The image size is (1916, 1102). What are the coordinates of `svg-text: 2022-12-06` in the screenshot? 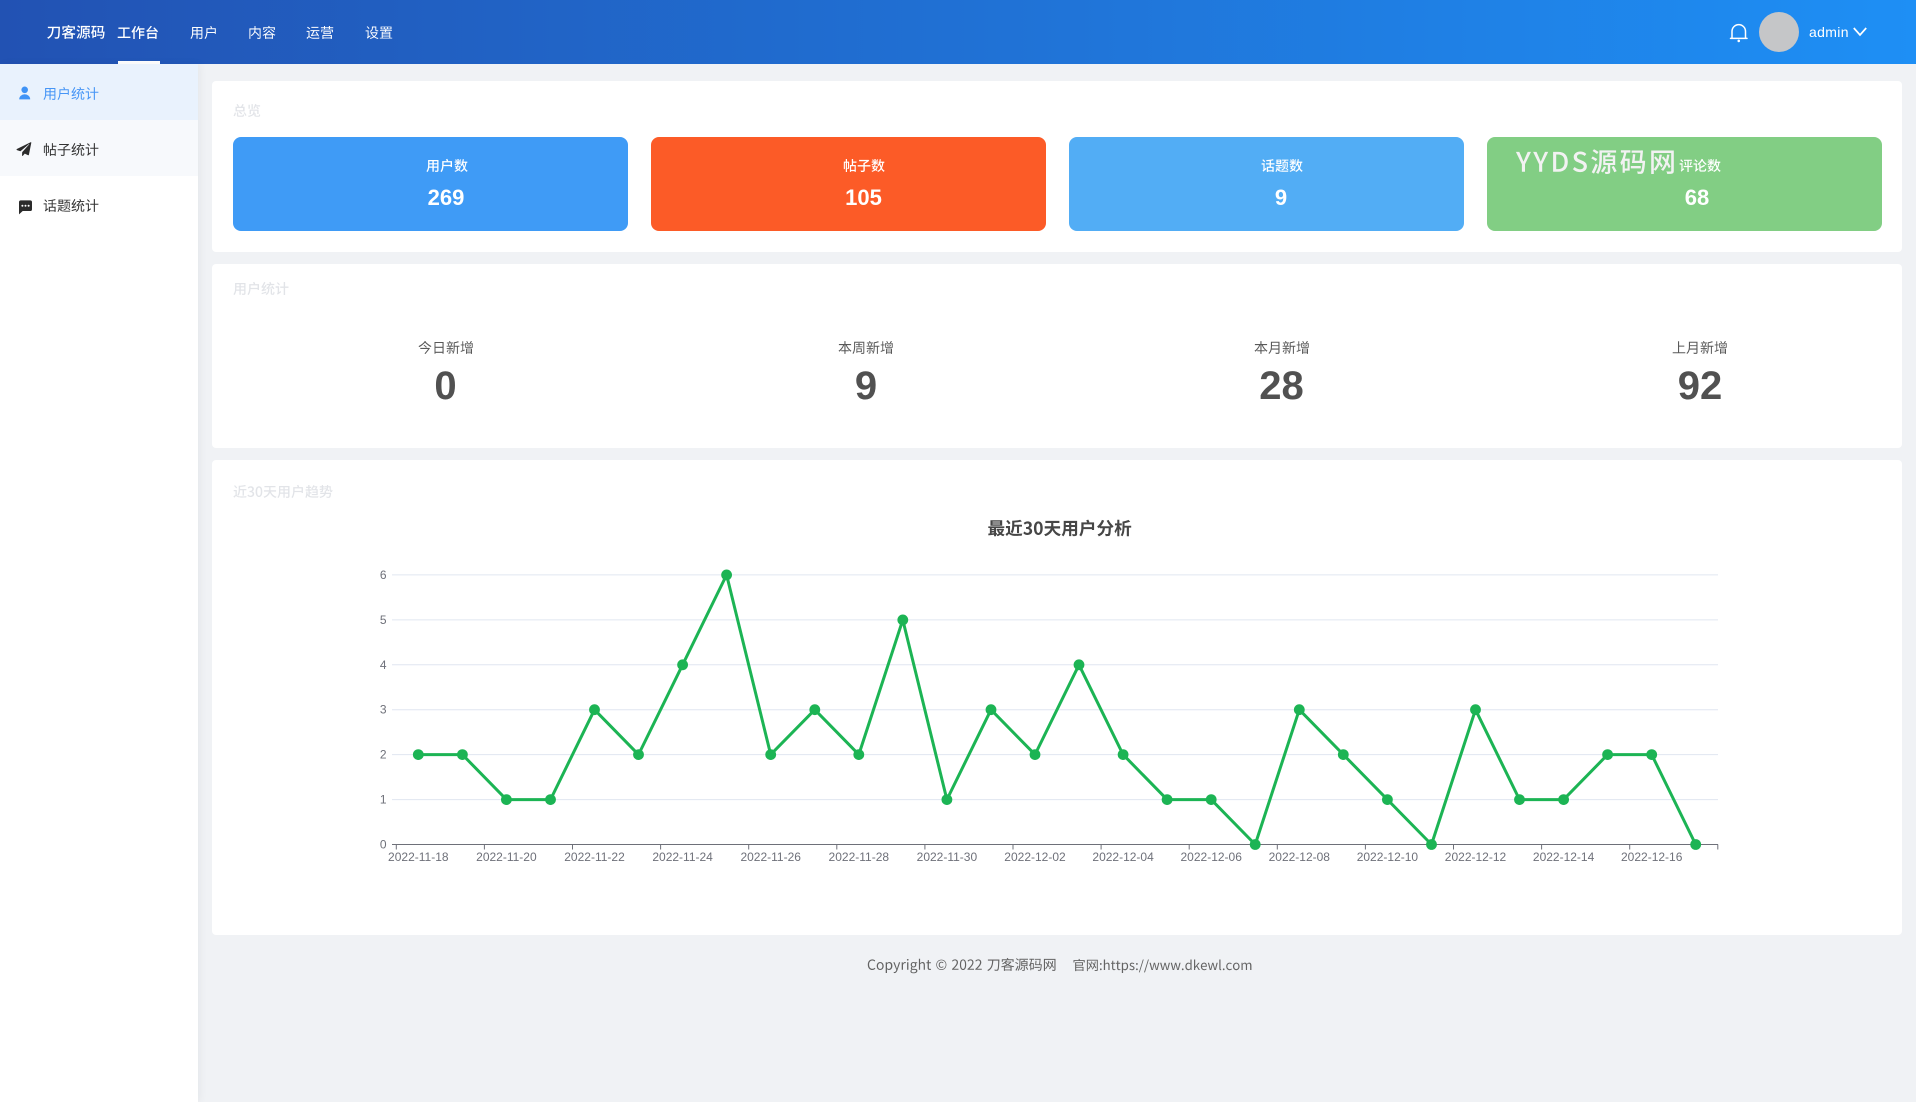 It's located at (1212, 857).